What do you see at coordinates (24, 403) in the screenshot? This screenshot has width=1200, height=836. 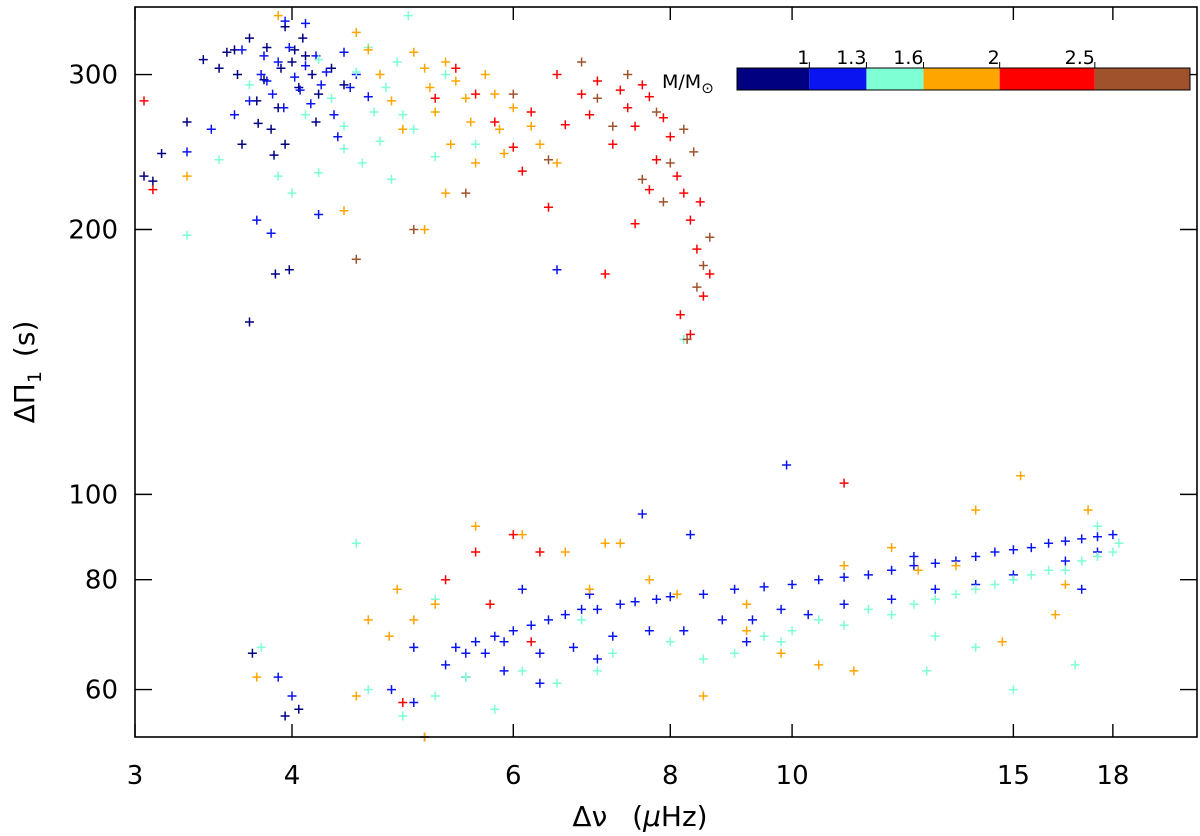 I see `y-axis-title-main: ΔΠ` at bounding box center [24, 403].